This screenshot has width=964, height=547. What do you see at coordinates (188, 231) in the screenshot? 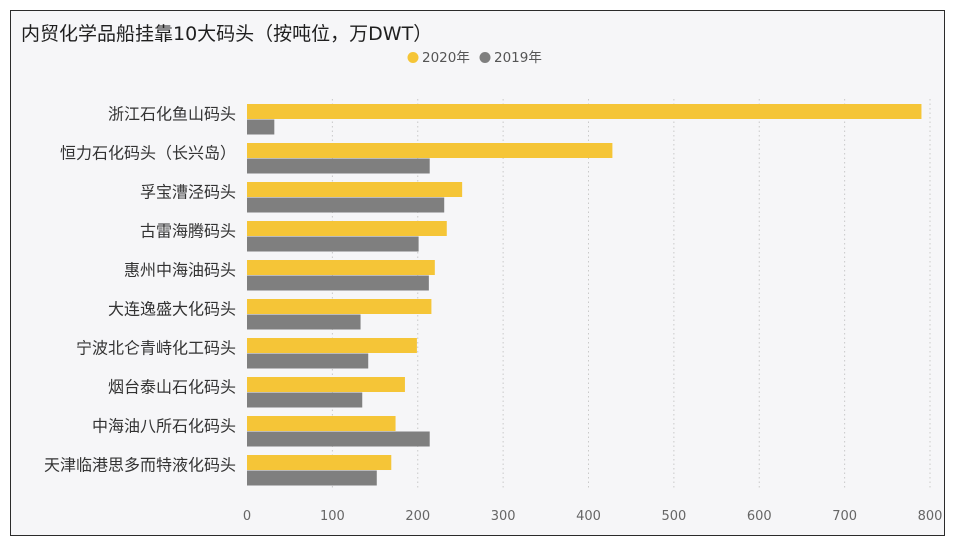
I see `category-label: 古雷海腾码头` at bounding box center [188, 231].